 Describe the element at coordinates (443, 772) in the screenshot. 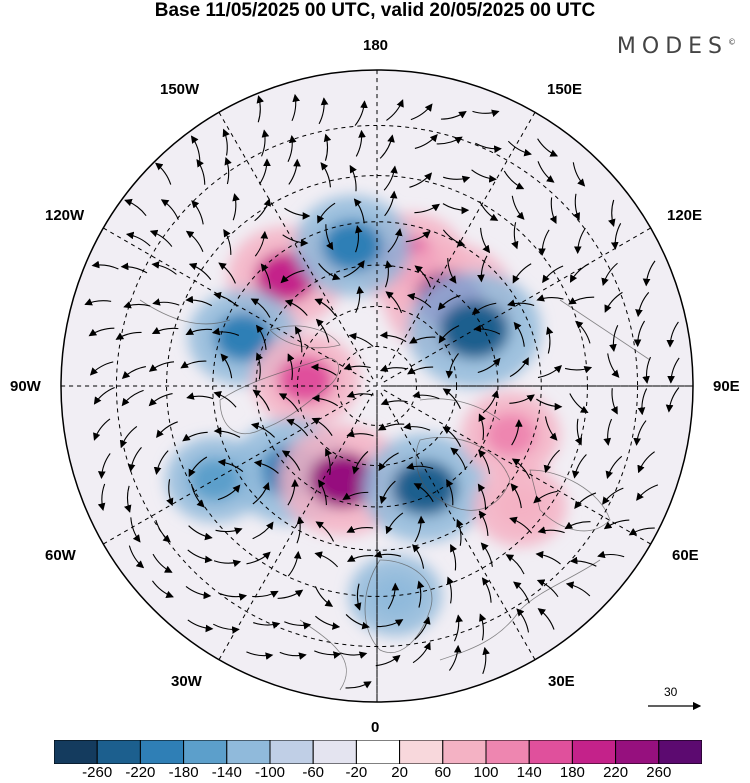

I see `colorbar-tick-label: 60` at that location.